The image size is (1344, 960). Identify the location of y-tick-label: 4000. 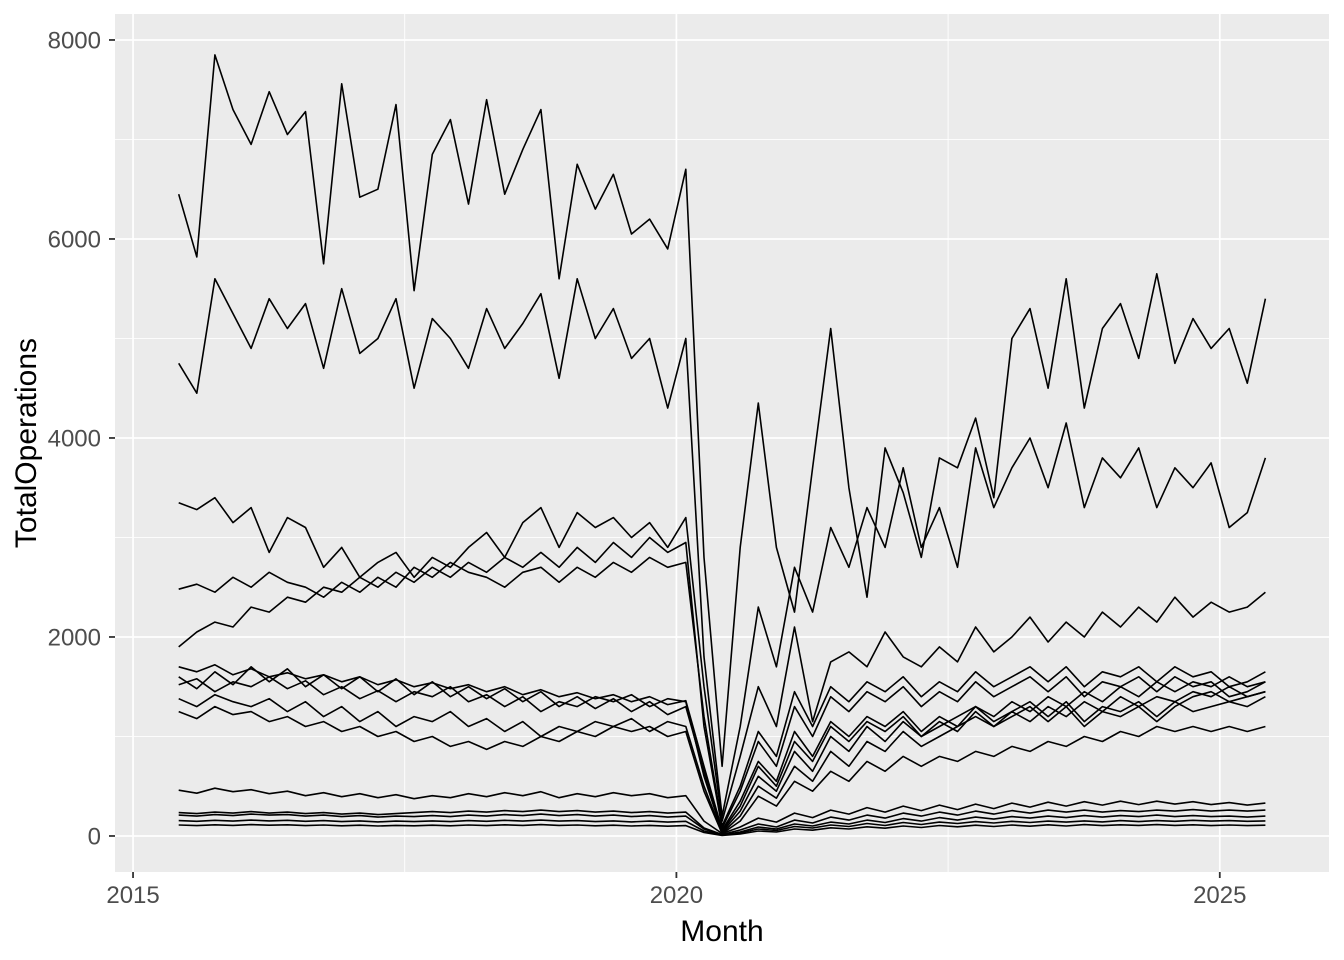
(74, 438).